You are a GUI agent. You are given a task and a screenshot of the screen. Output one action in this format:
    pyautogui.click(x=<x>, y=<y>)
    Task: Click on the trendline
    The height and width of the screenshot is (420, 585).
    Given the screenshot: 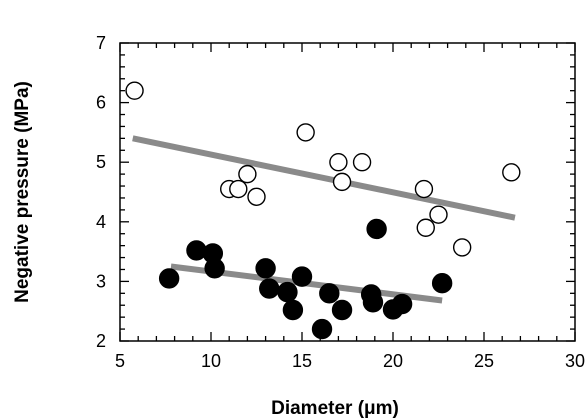 What is the action you would take?
    pyautogui.click(x=324, y=178)
    